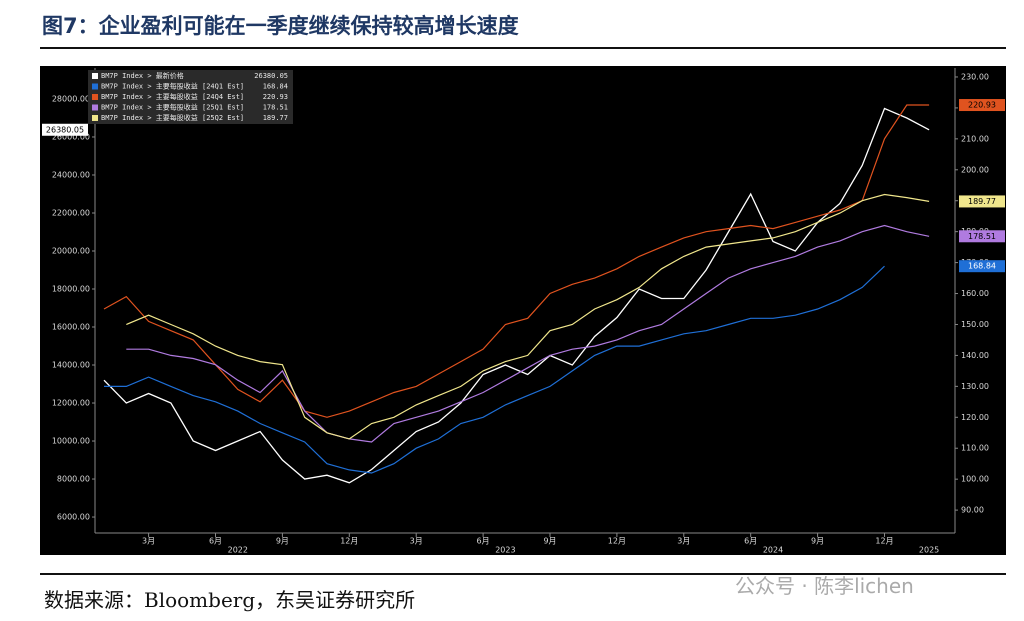 This screenshot has width=1024, height=621. Describe the element at coordinates (71, 250) in the screenshot. I see `y-tick-label: 20000.00` at that location.